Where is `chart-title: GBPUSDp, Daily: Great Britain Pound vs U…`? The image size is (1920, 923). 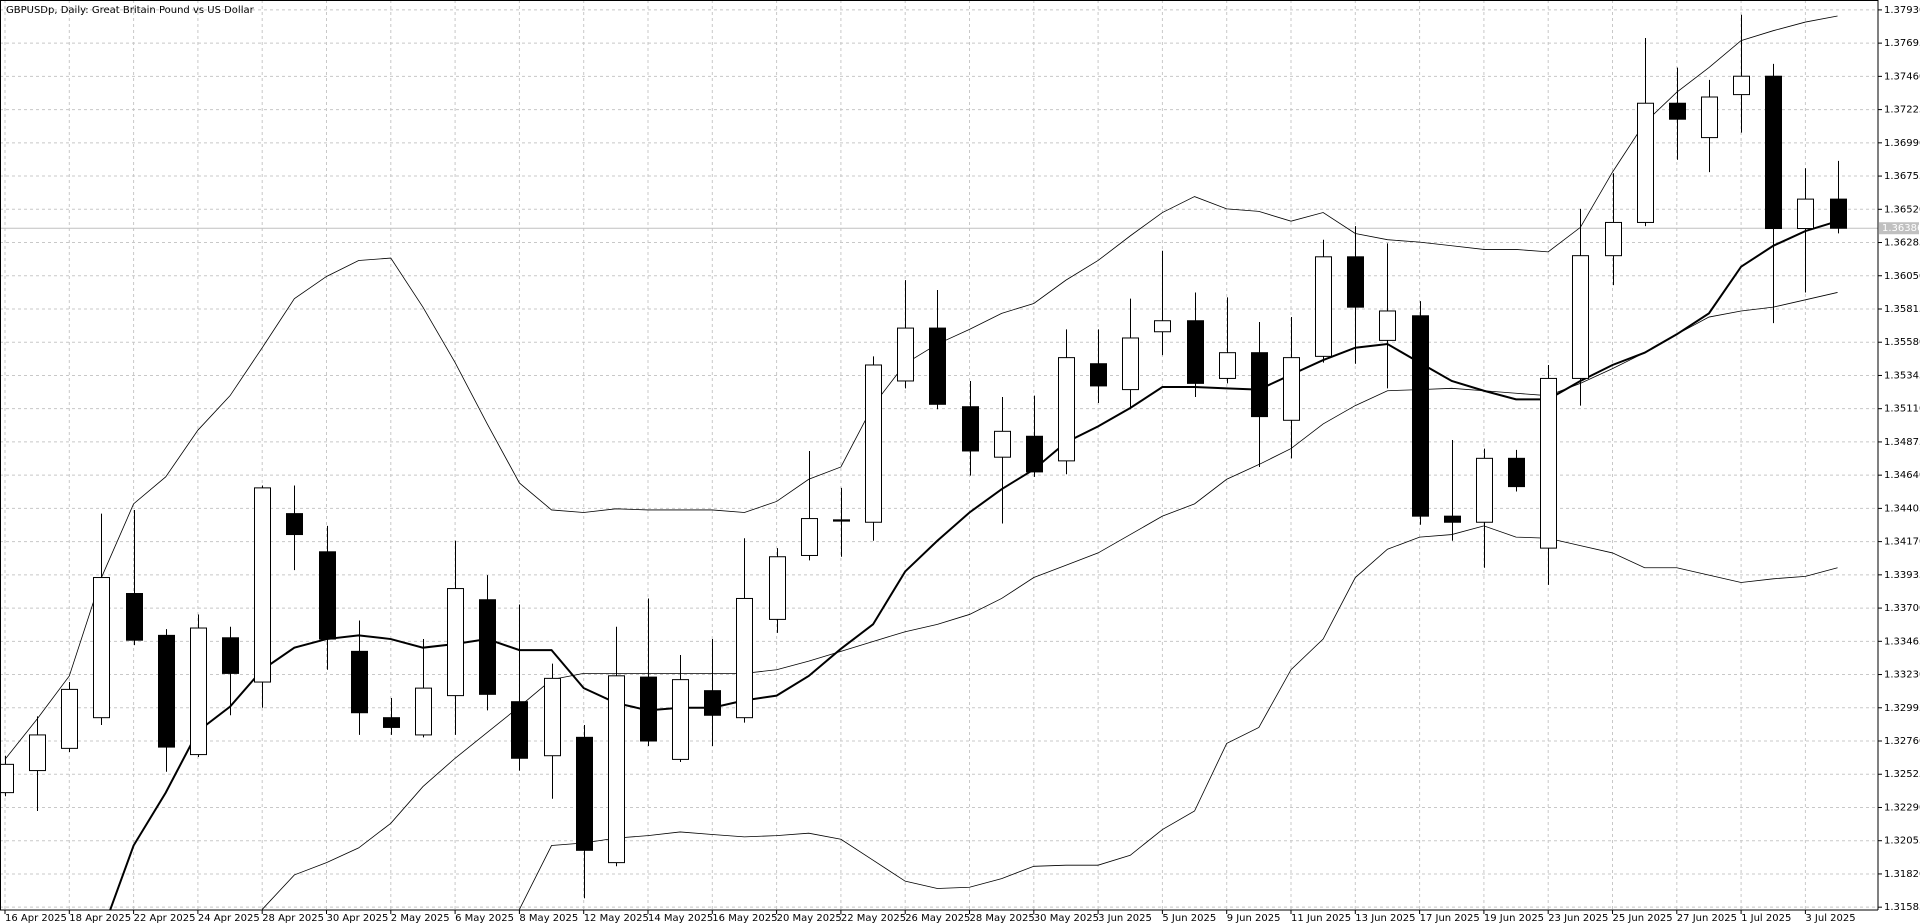
chart-title: GBPUSDp, Daily: Great Britain Pound vs U… is located at coordinates (130, 10).